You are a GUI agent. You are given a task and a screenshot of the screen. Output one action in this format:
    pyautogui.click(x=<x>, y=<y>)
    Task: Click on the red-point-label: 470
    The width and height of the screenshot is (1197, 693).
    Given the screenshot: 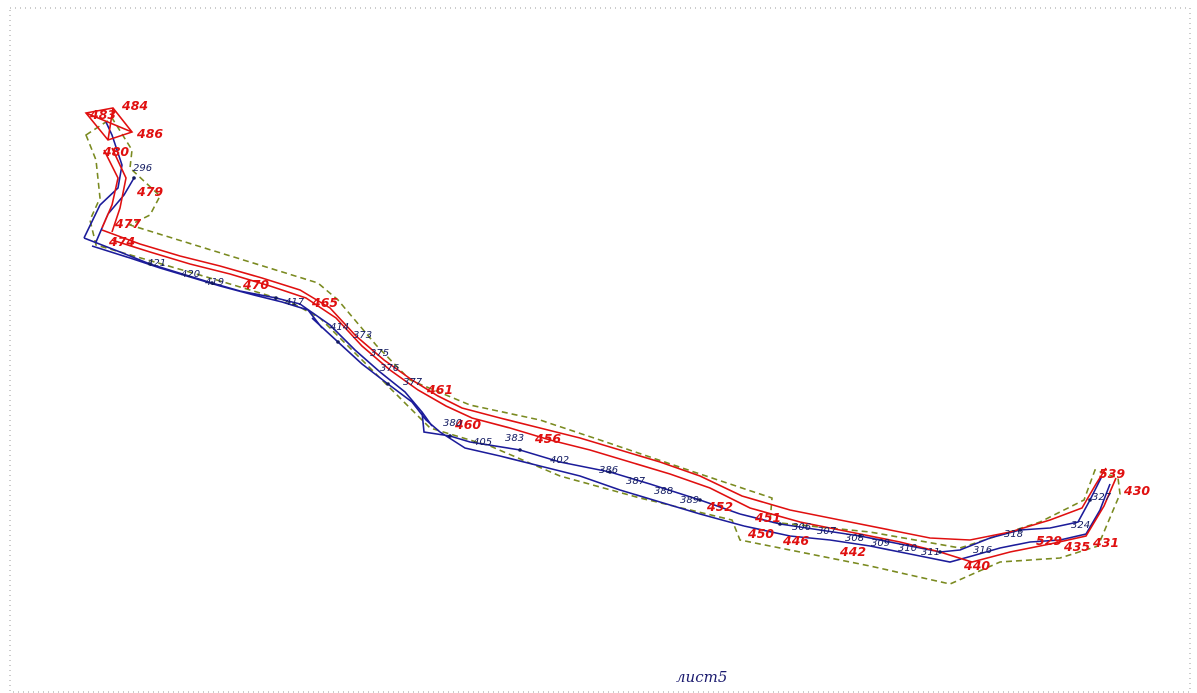 What is the action you would take?
    pyautogui.click(x=255, y=284)
    